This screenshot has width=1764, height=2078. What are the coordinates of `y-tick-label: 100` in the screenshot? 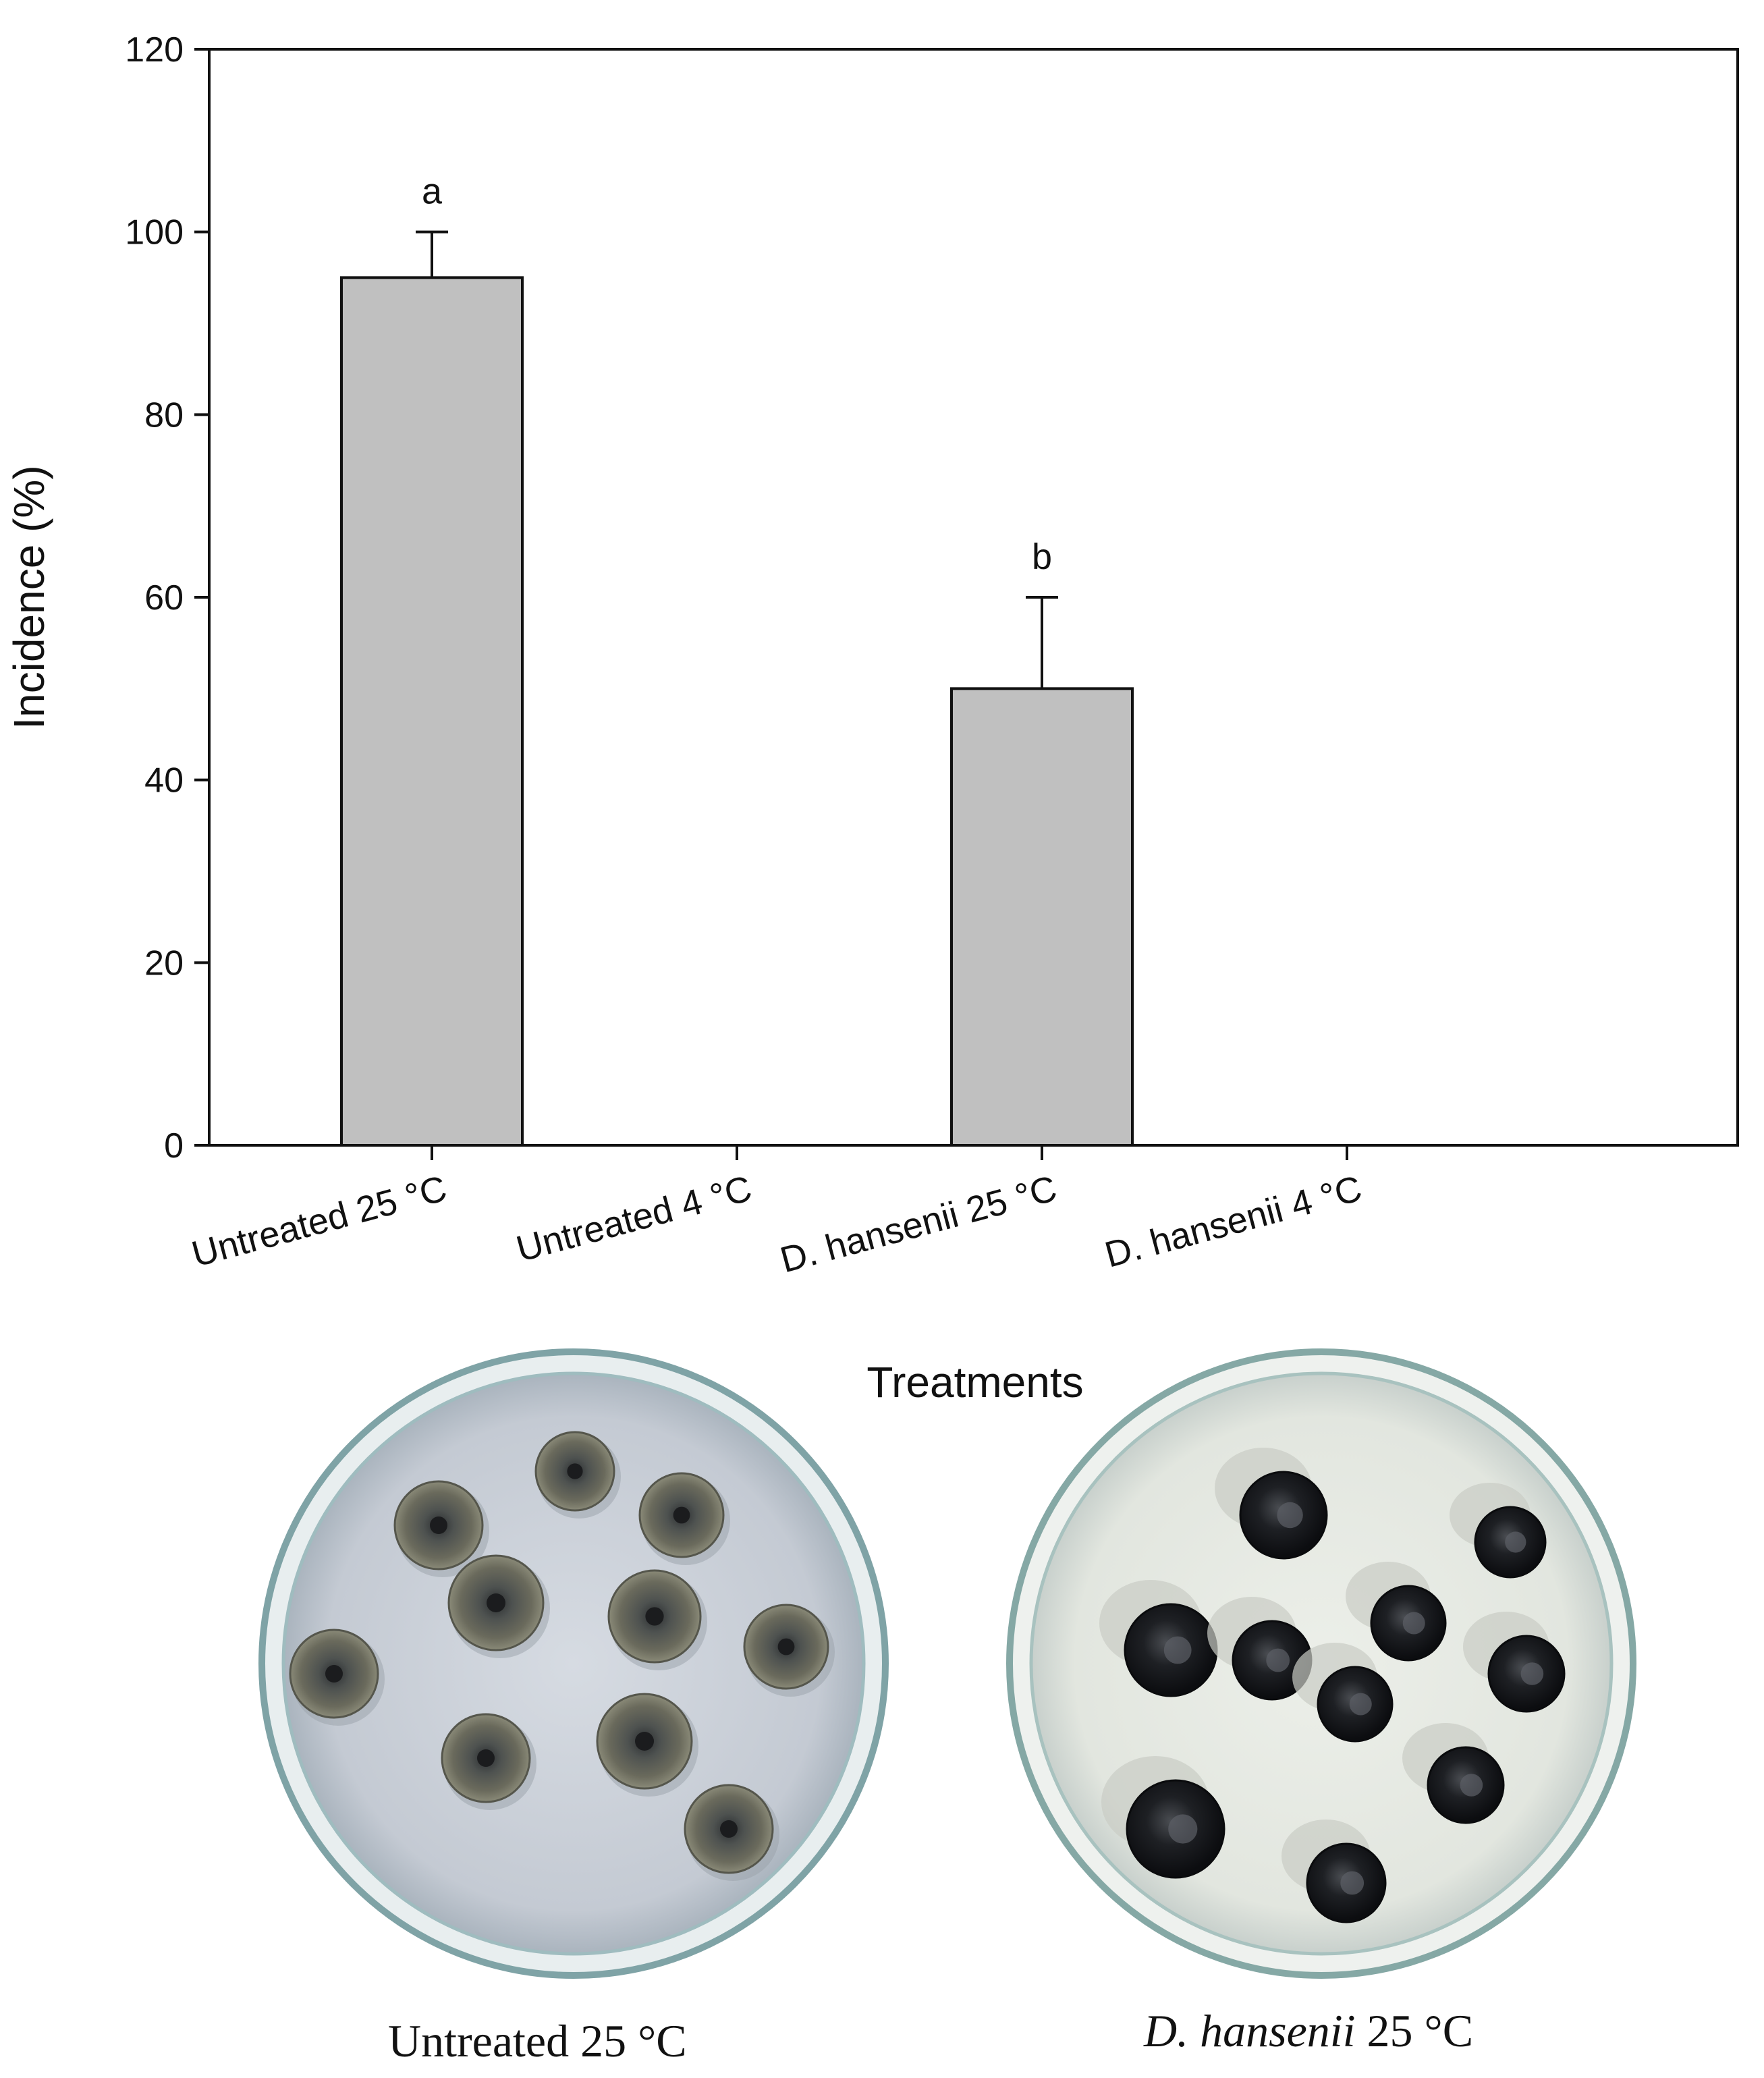 It's located at (154, 232).